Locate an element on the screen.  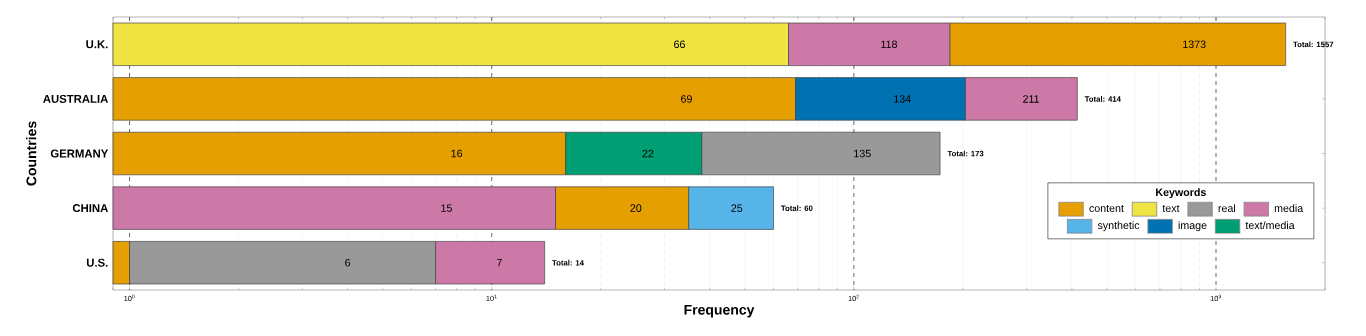
y-axis-title: Countries is located at coordinates (31, 153).